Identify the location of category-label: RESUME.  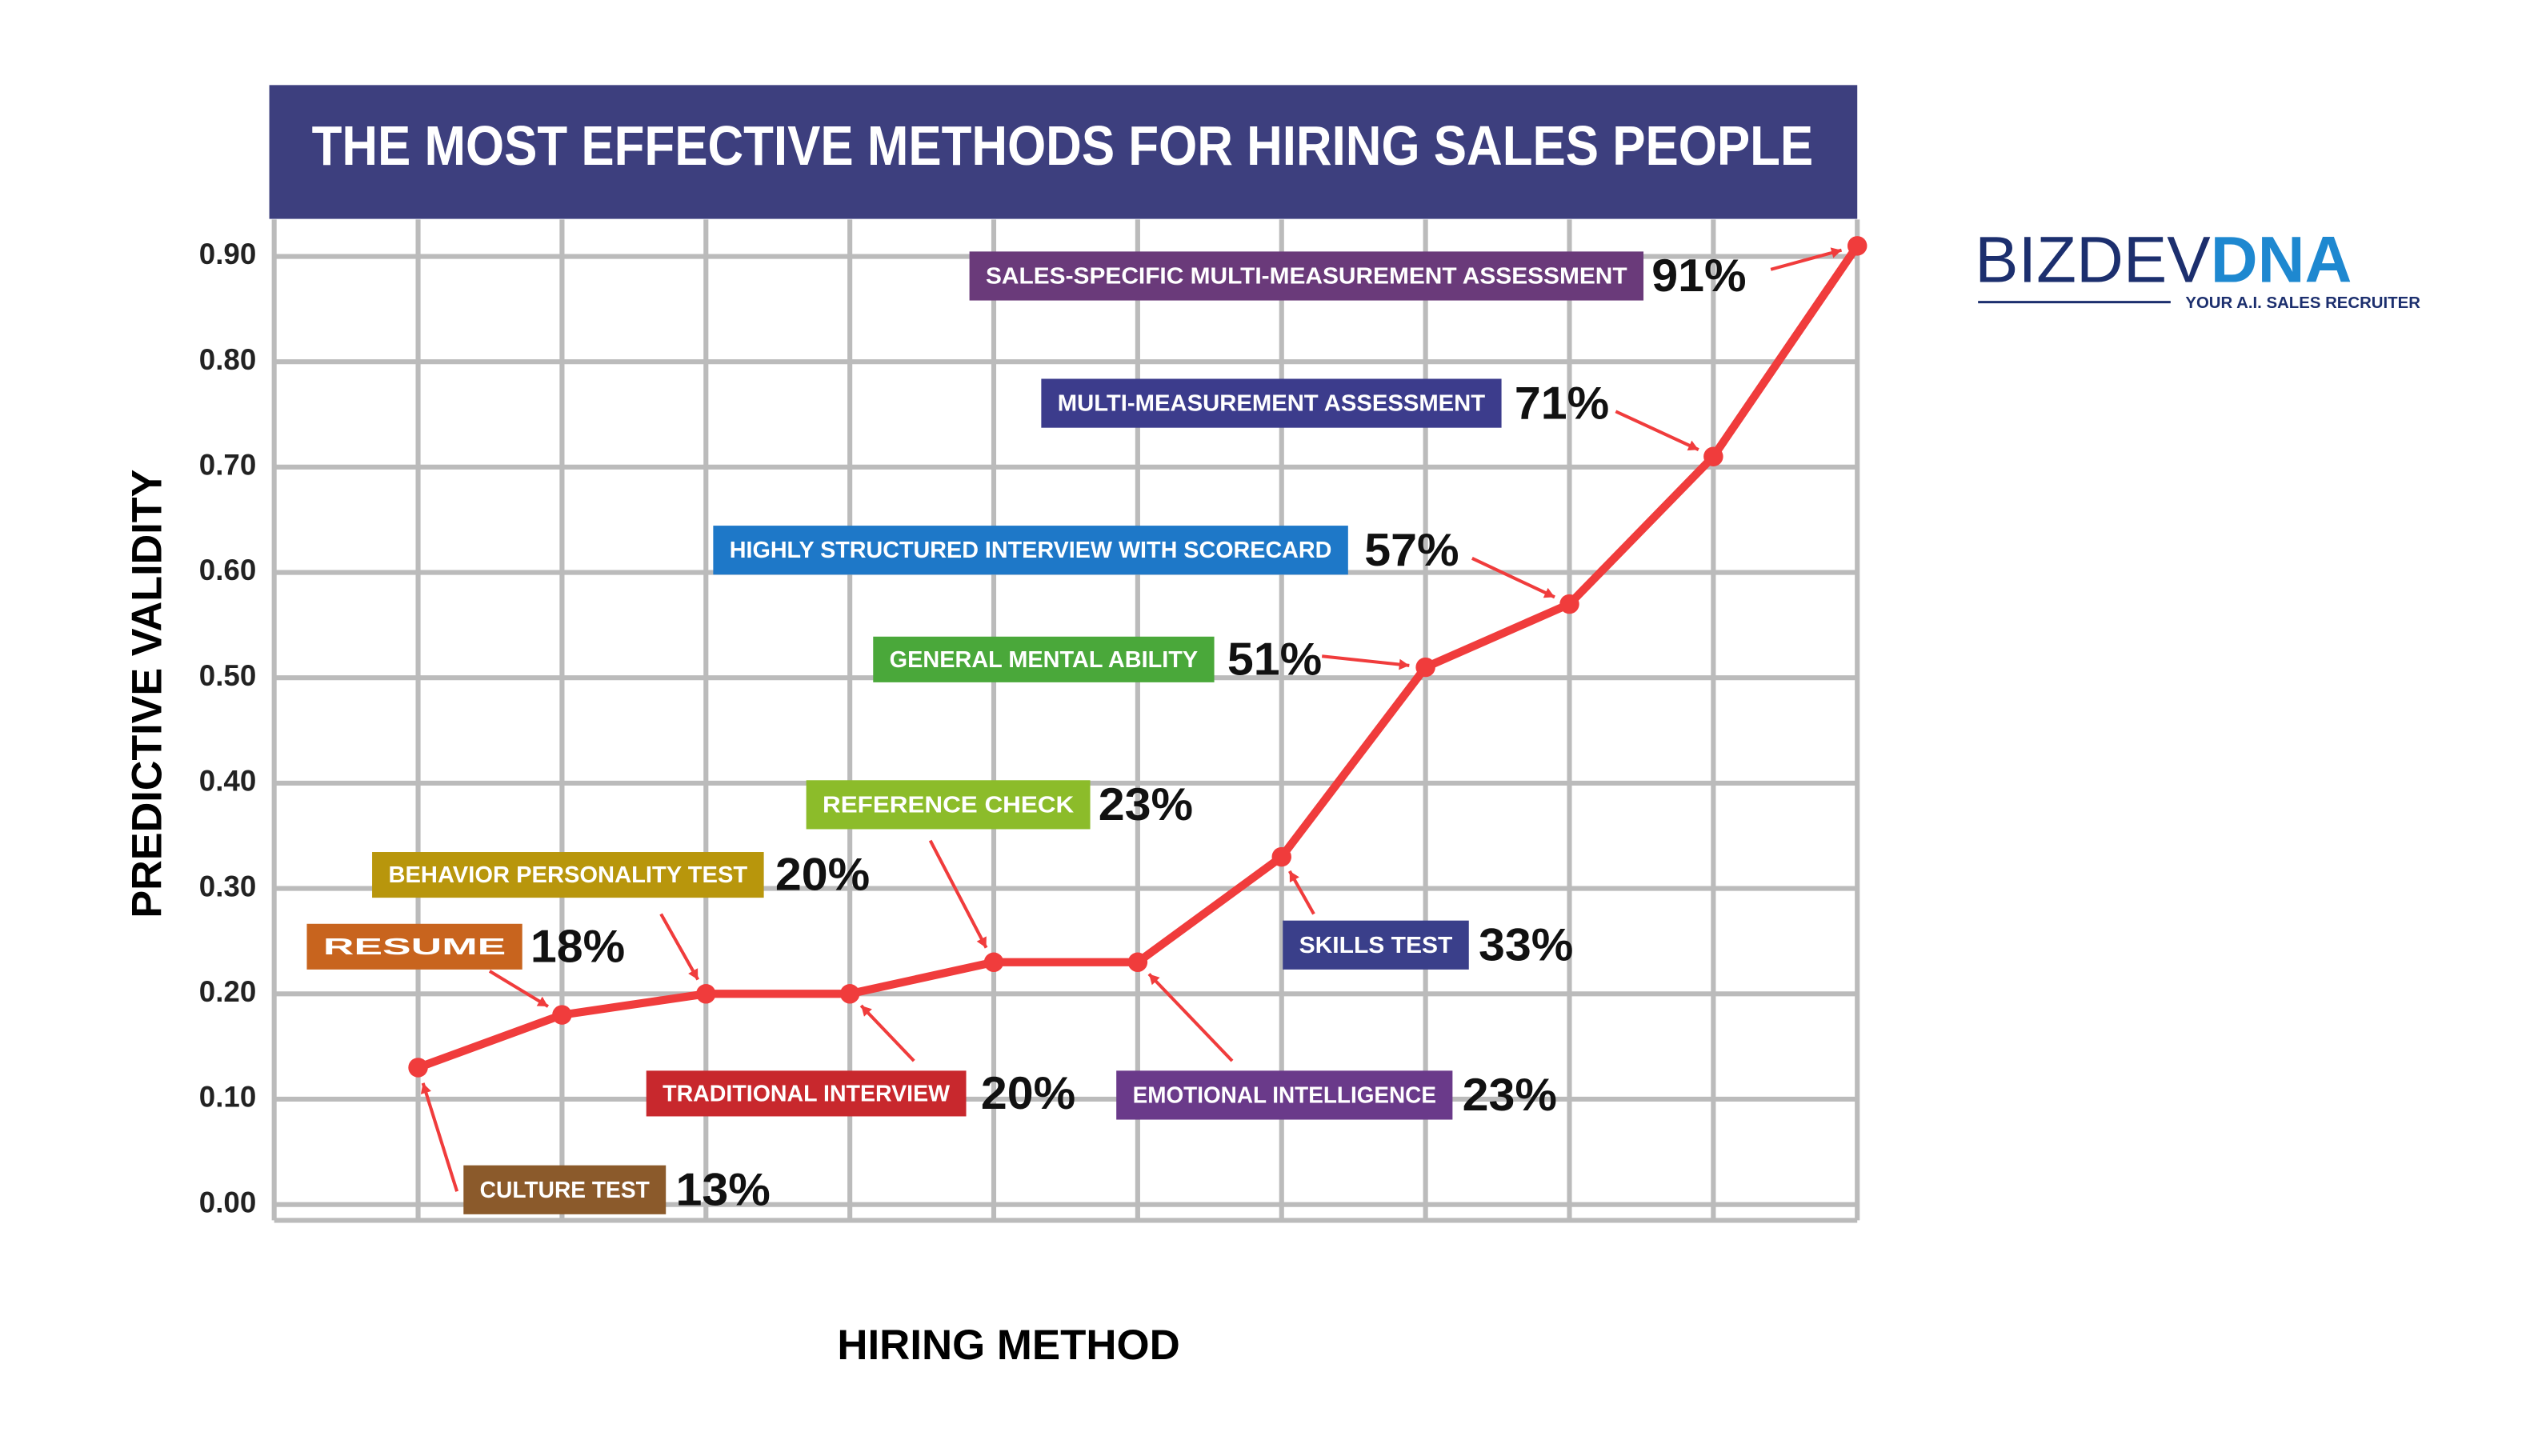
(414, 947).